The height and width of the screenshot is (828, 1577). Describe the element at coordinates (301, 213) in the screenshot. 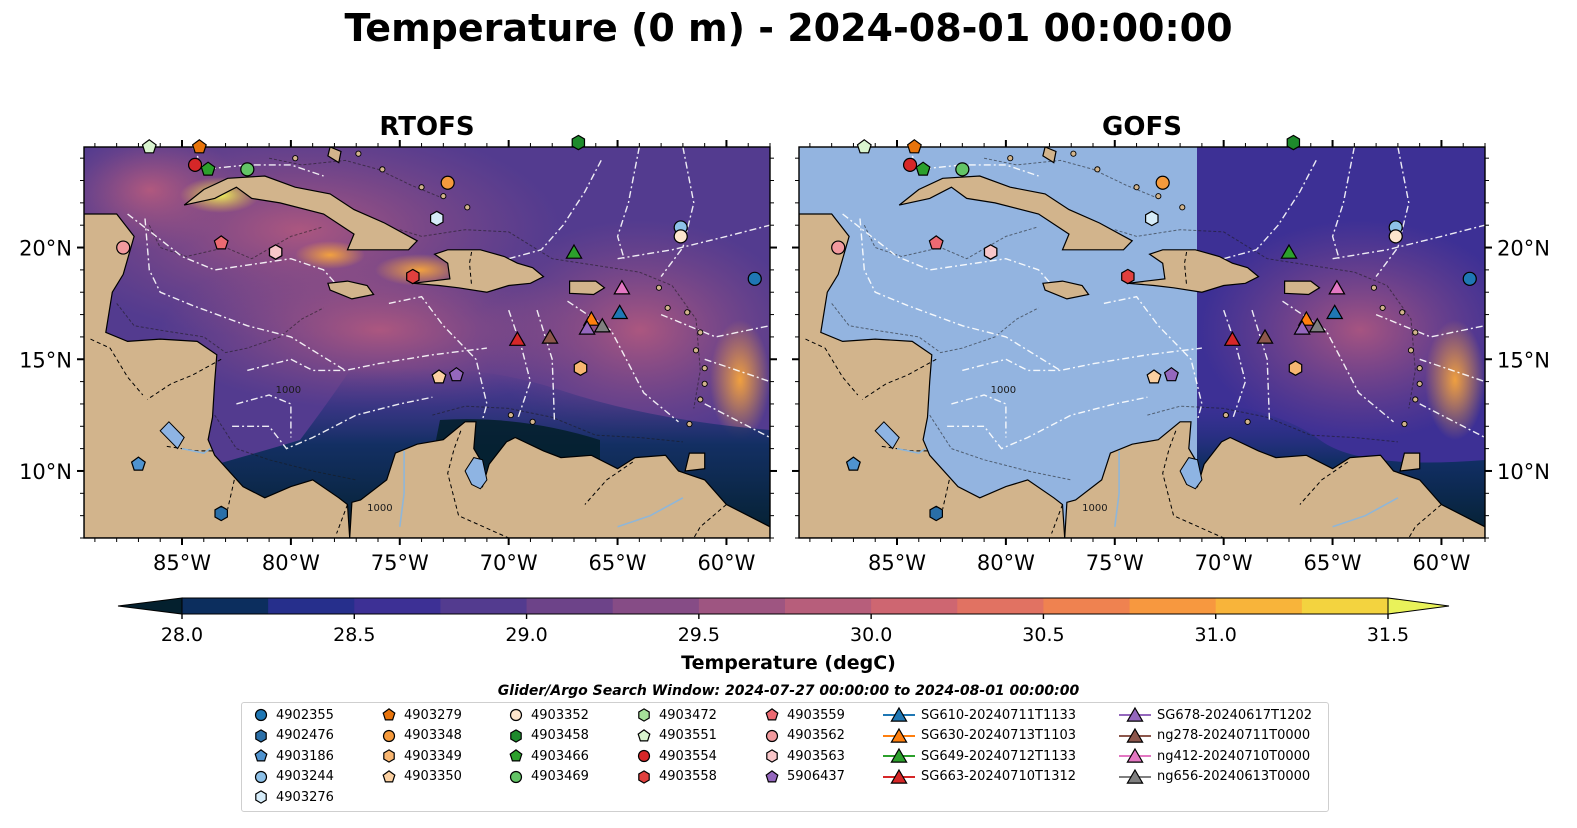

I see `land-cuba` at that location.